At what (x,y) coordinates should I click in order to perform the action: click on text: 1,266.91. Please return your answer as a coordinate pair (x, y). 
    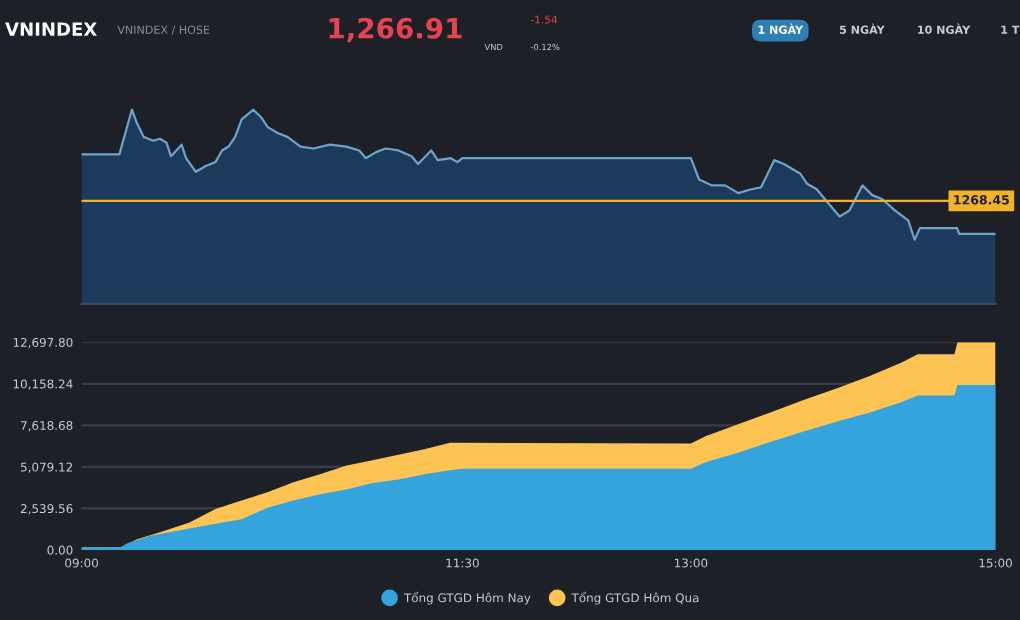
    Looking at the image, I should click on (395, 30).